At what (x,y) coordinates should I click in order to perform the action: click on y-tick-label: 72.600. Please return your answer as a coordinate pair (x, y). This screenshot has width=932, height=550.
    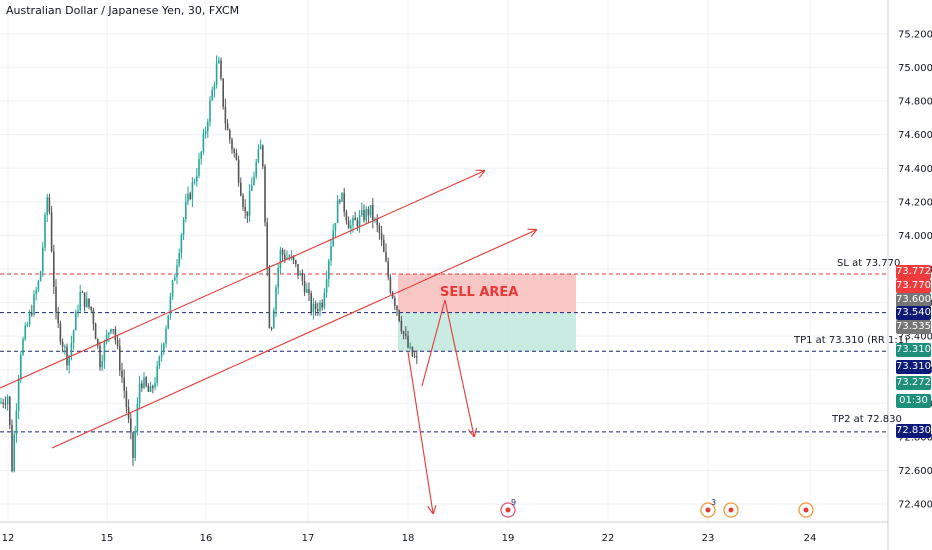
    Looking at the image, I should click on (915, 471).